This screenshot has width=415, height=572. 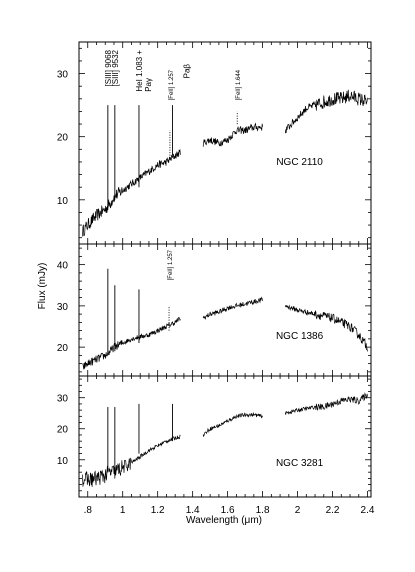 What do you see at coordinates (224, 520) in the screenshot?
I see `x-axis-title: Wavelength (μm)` at bounding box center [224, 520].